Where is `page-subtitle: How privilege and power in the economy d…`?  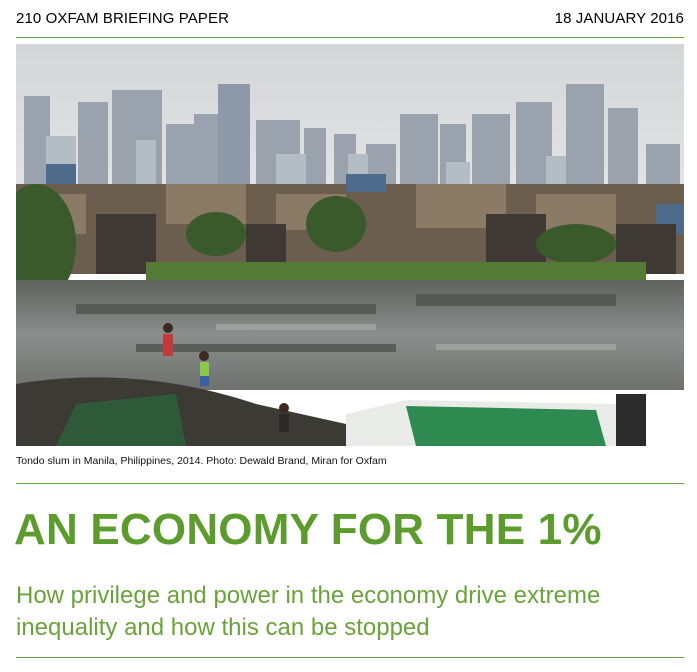 page-subtitle: How privilege and power in the economy d… is located at coordinates (308, 611).